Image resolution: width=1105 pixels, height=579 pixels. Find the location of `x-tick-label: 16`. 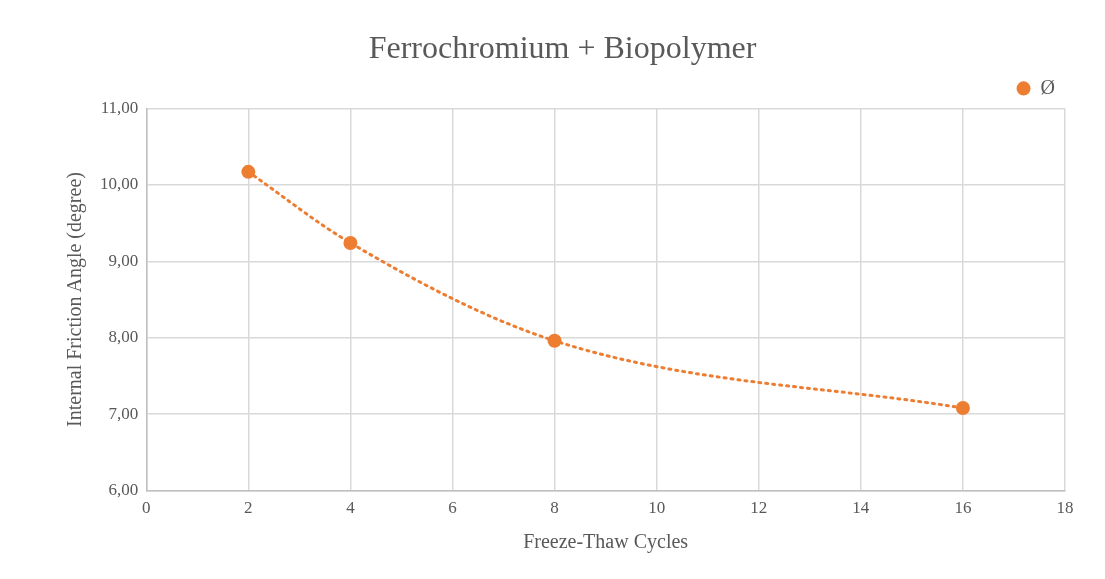

x-tick-label: 16 is located at coordinates (963, 508).